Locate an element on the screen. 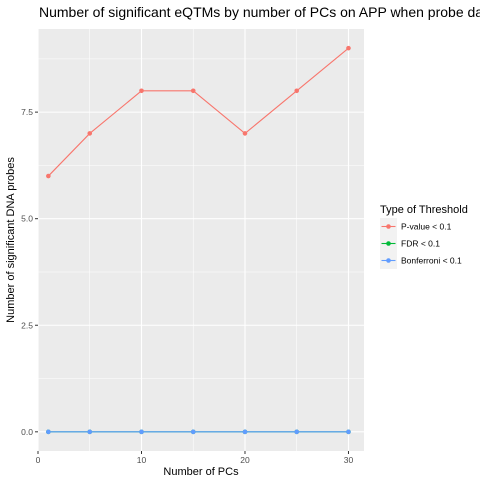  legend-item-bonferroni-0-1: Bonferroni < 0.1 is located at coordinates (421, 260).